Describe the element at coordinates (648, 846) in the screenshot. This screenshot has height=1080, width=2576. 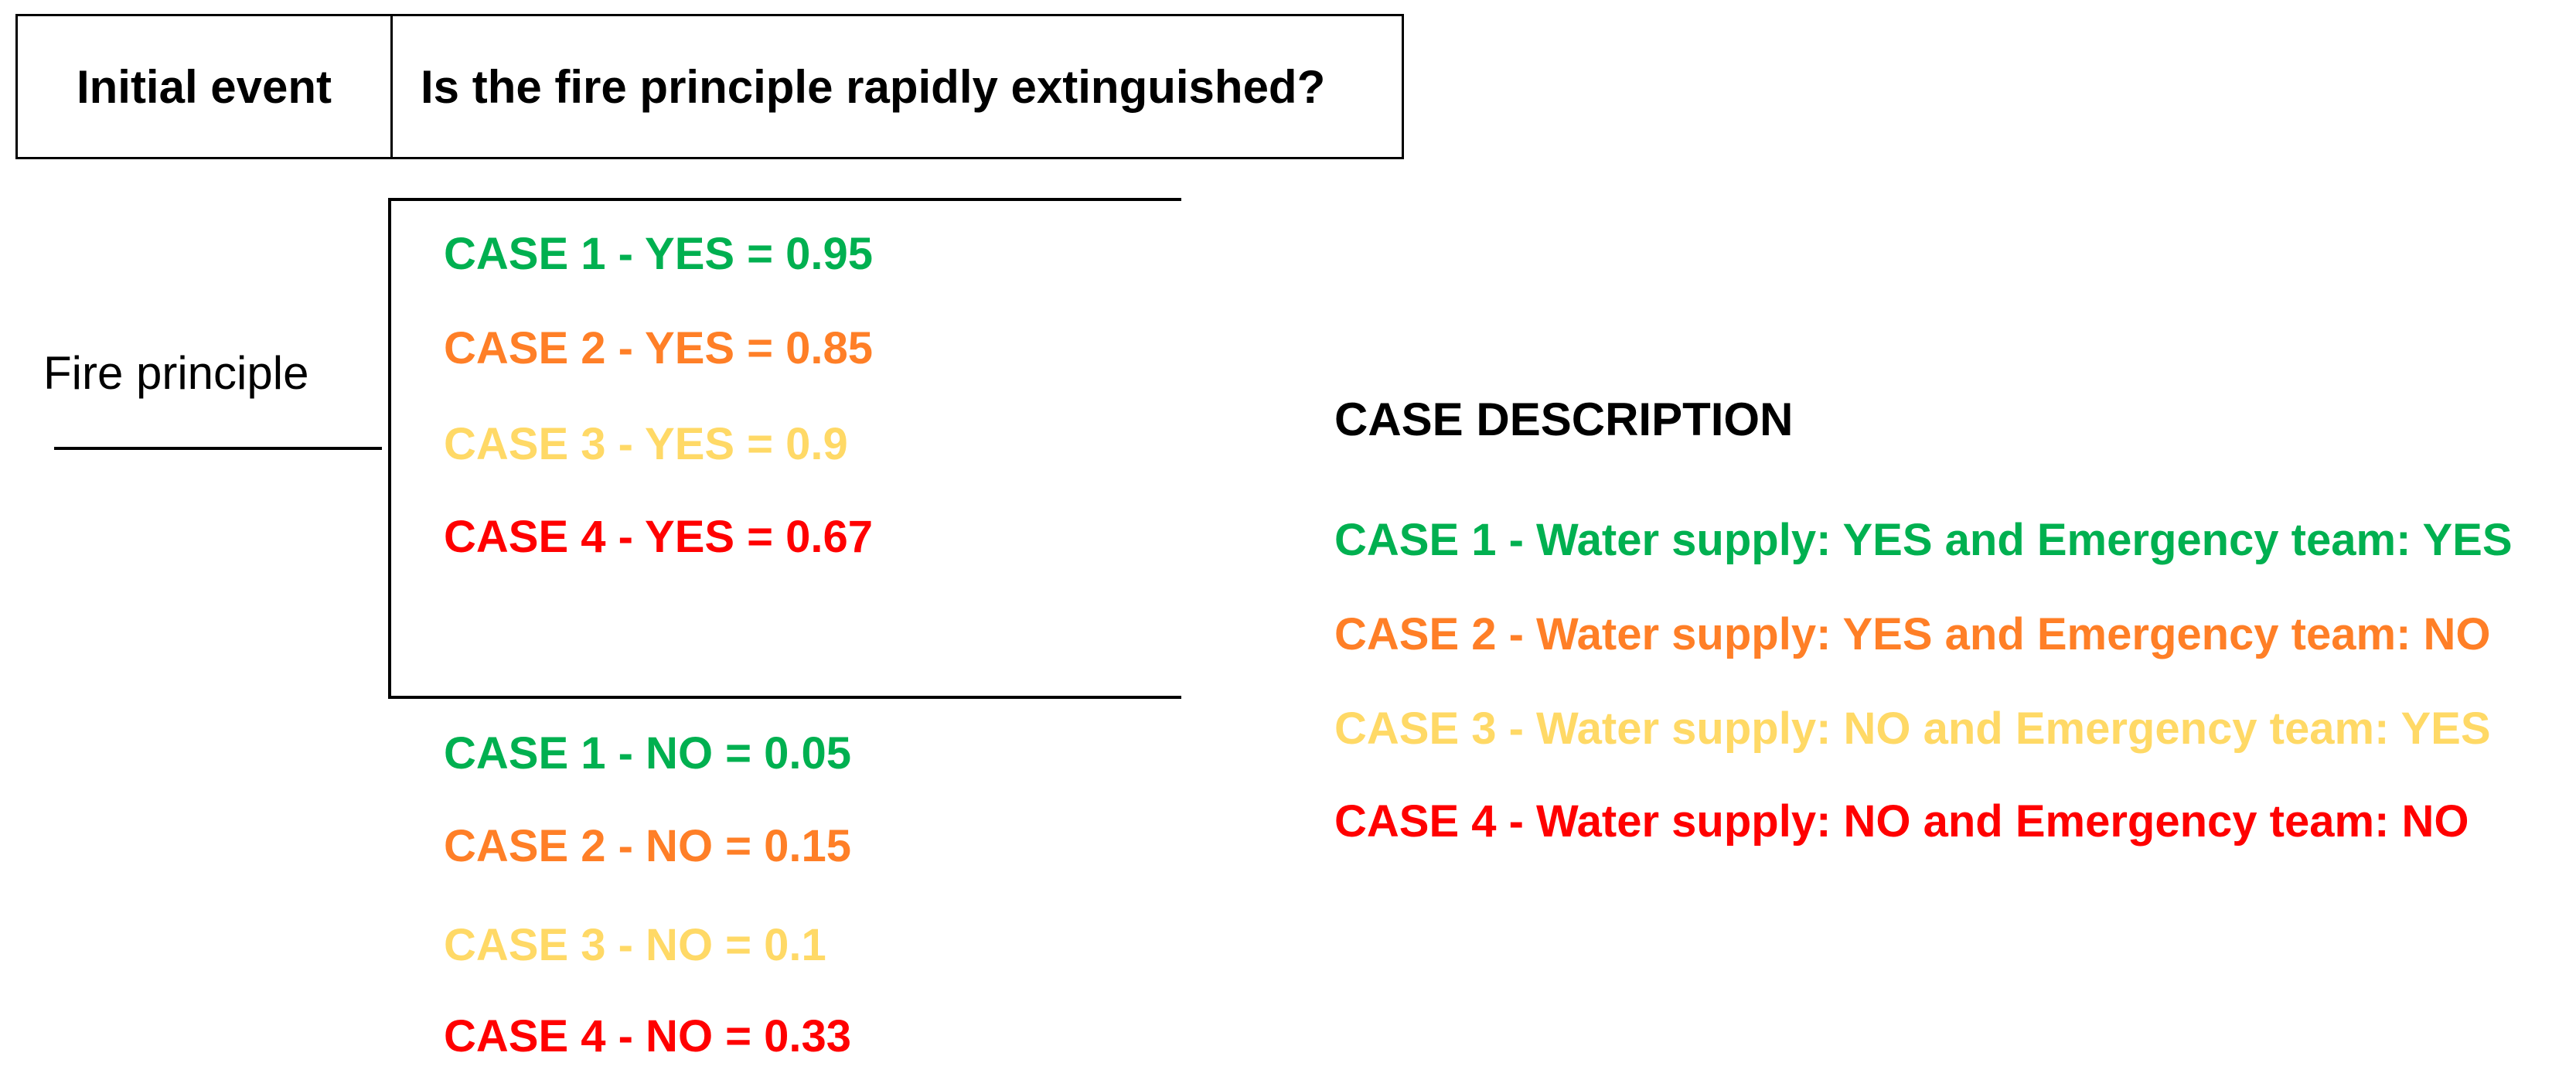
I see `no-case-2: CASE 2 - NO = 0.15` at that location.